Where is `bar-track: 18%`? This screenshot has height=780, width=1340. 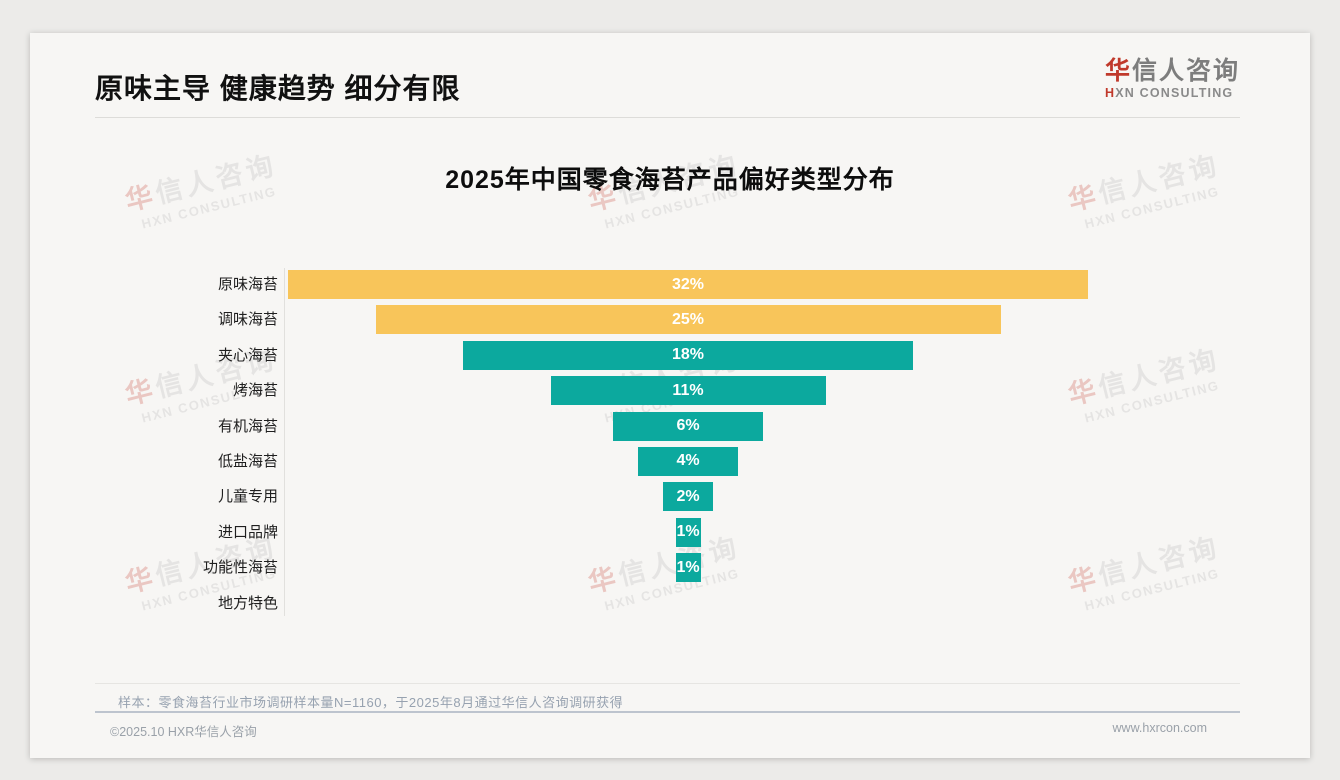 bar-track: 18% is located at coordinates (765, 355).